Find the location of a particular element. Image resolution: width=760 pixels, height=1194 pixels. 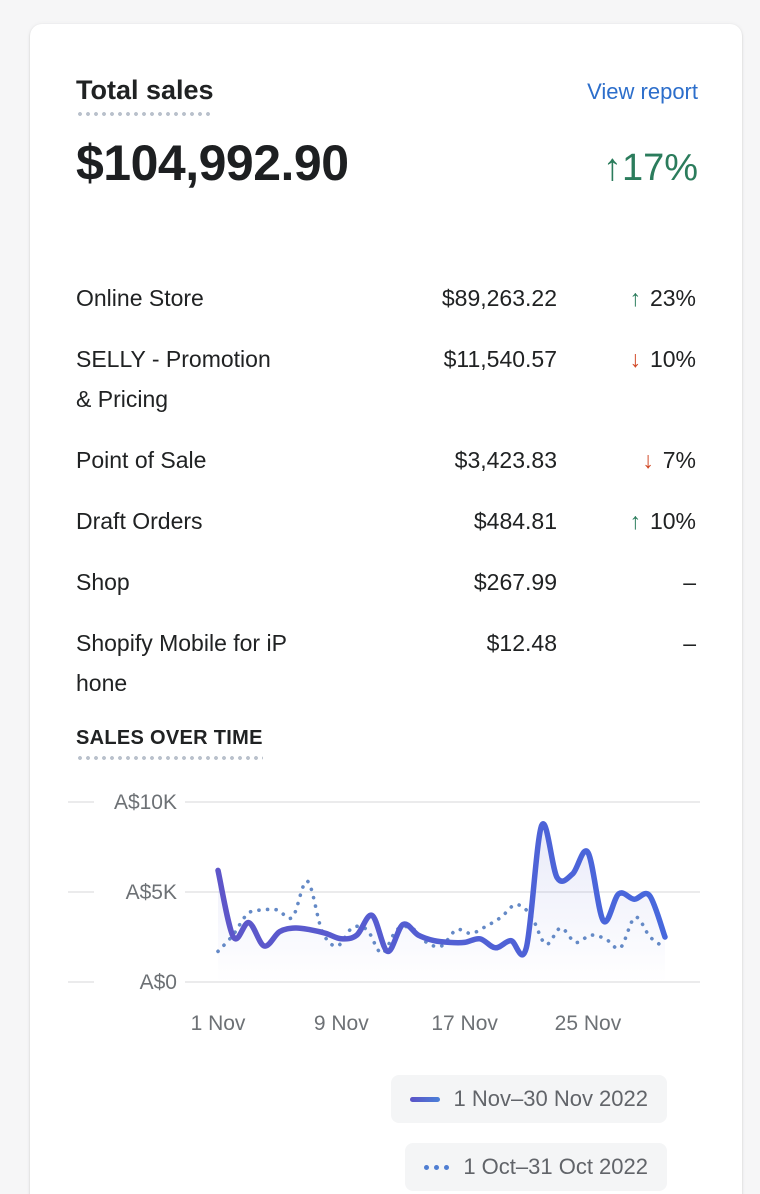

channel-row-pos: Point of Sale $3,423.83 ↓ 7% is located at coordinates (386, 460).